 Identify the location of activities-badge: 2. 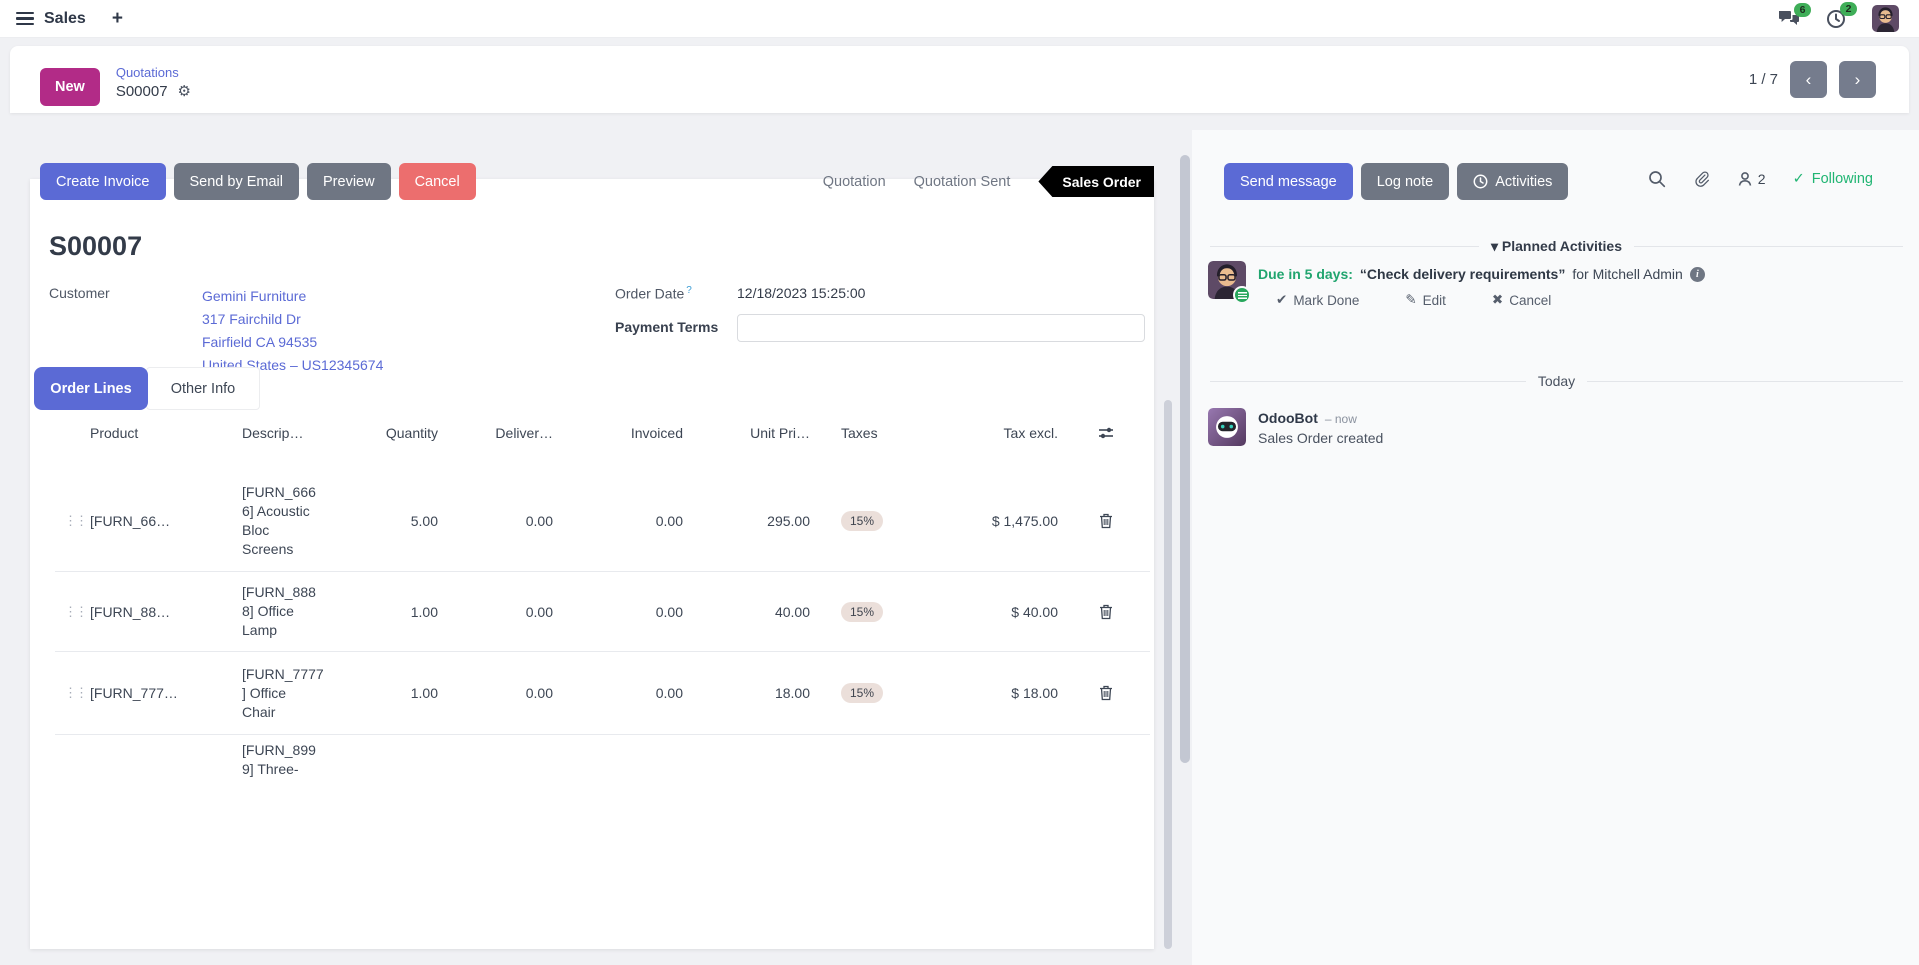
(1848, 8).